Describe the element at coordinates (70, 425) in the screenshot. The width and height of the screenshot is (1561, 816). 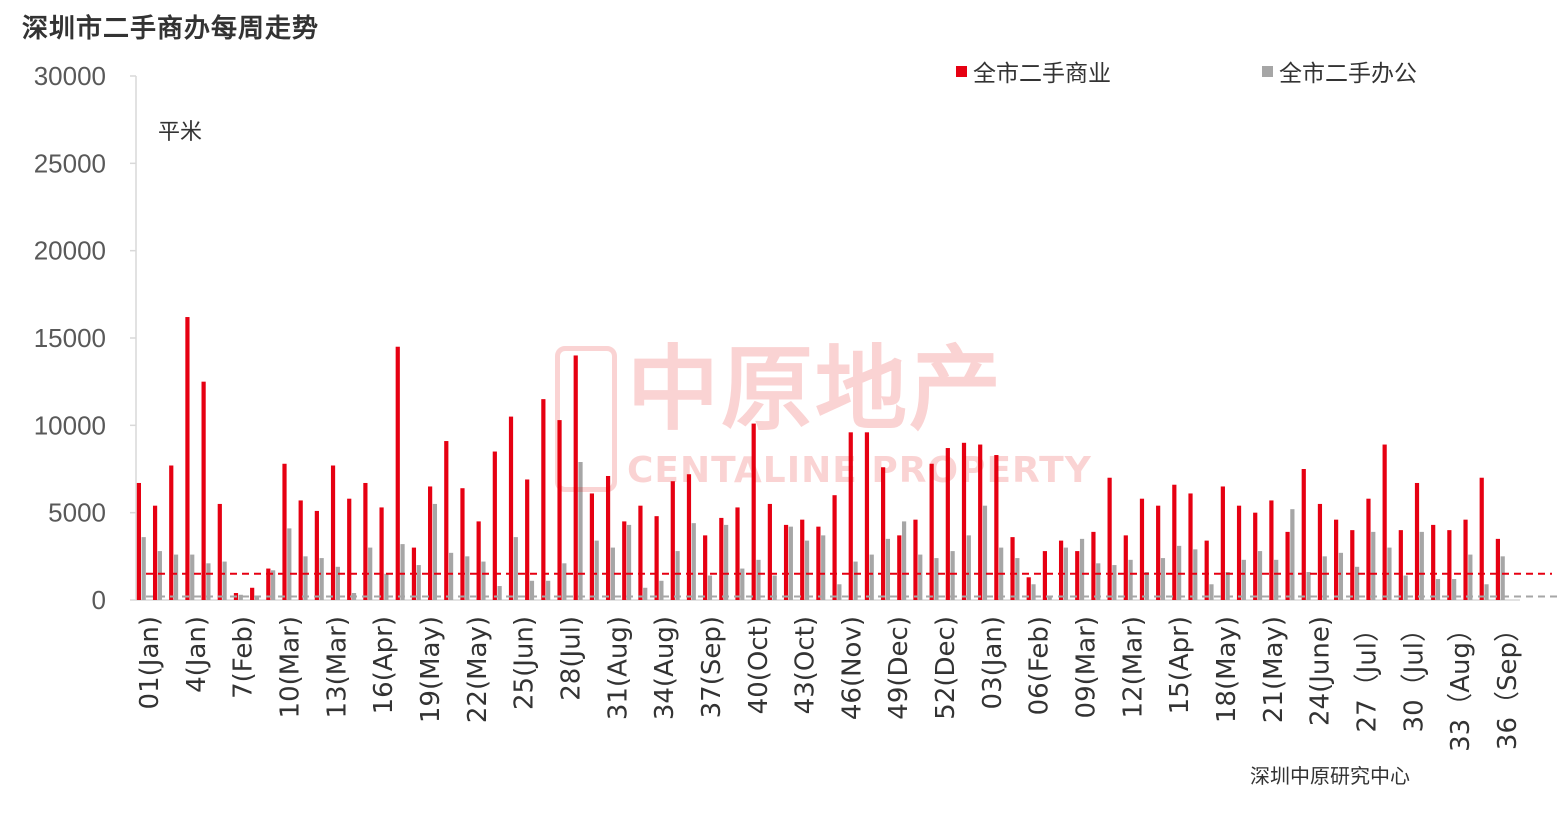
I see `y-tick-label: 10000` at that location.